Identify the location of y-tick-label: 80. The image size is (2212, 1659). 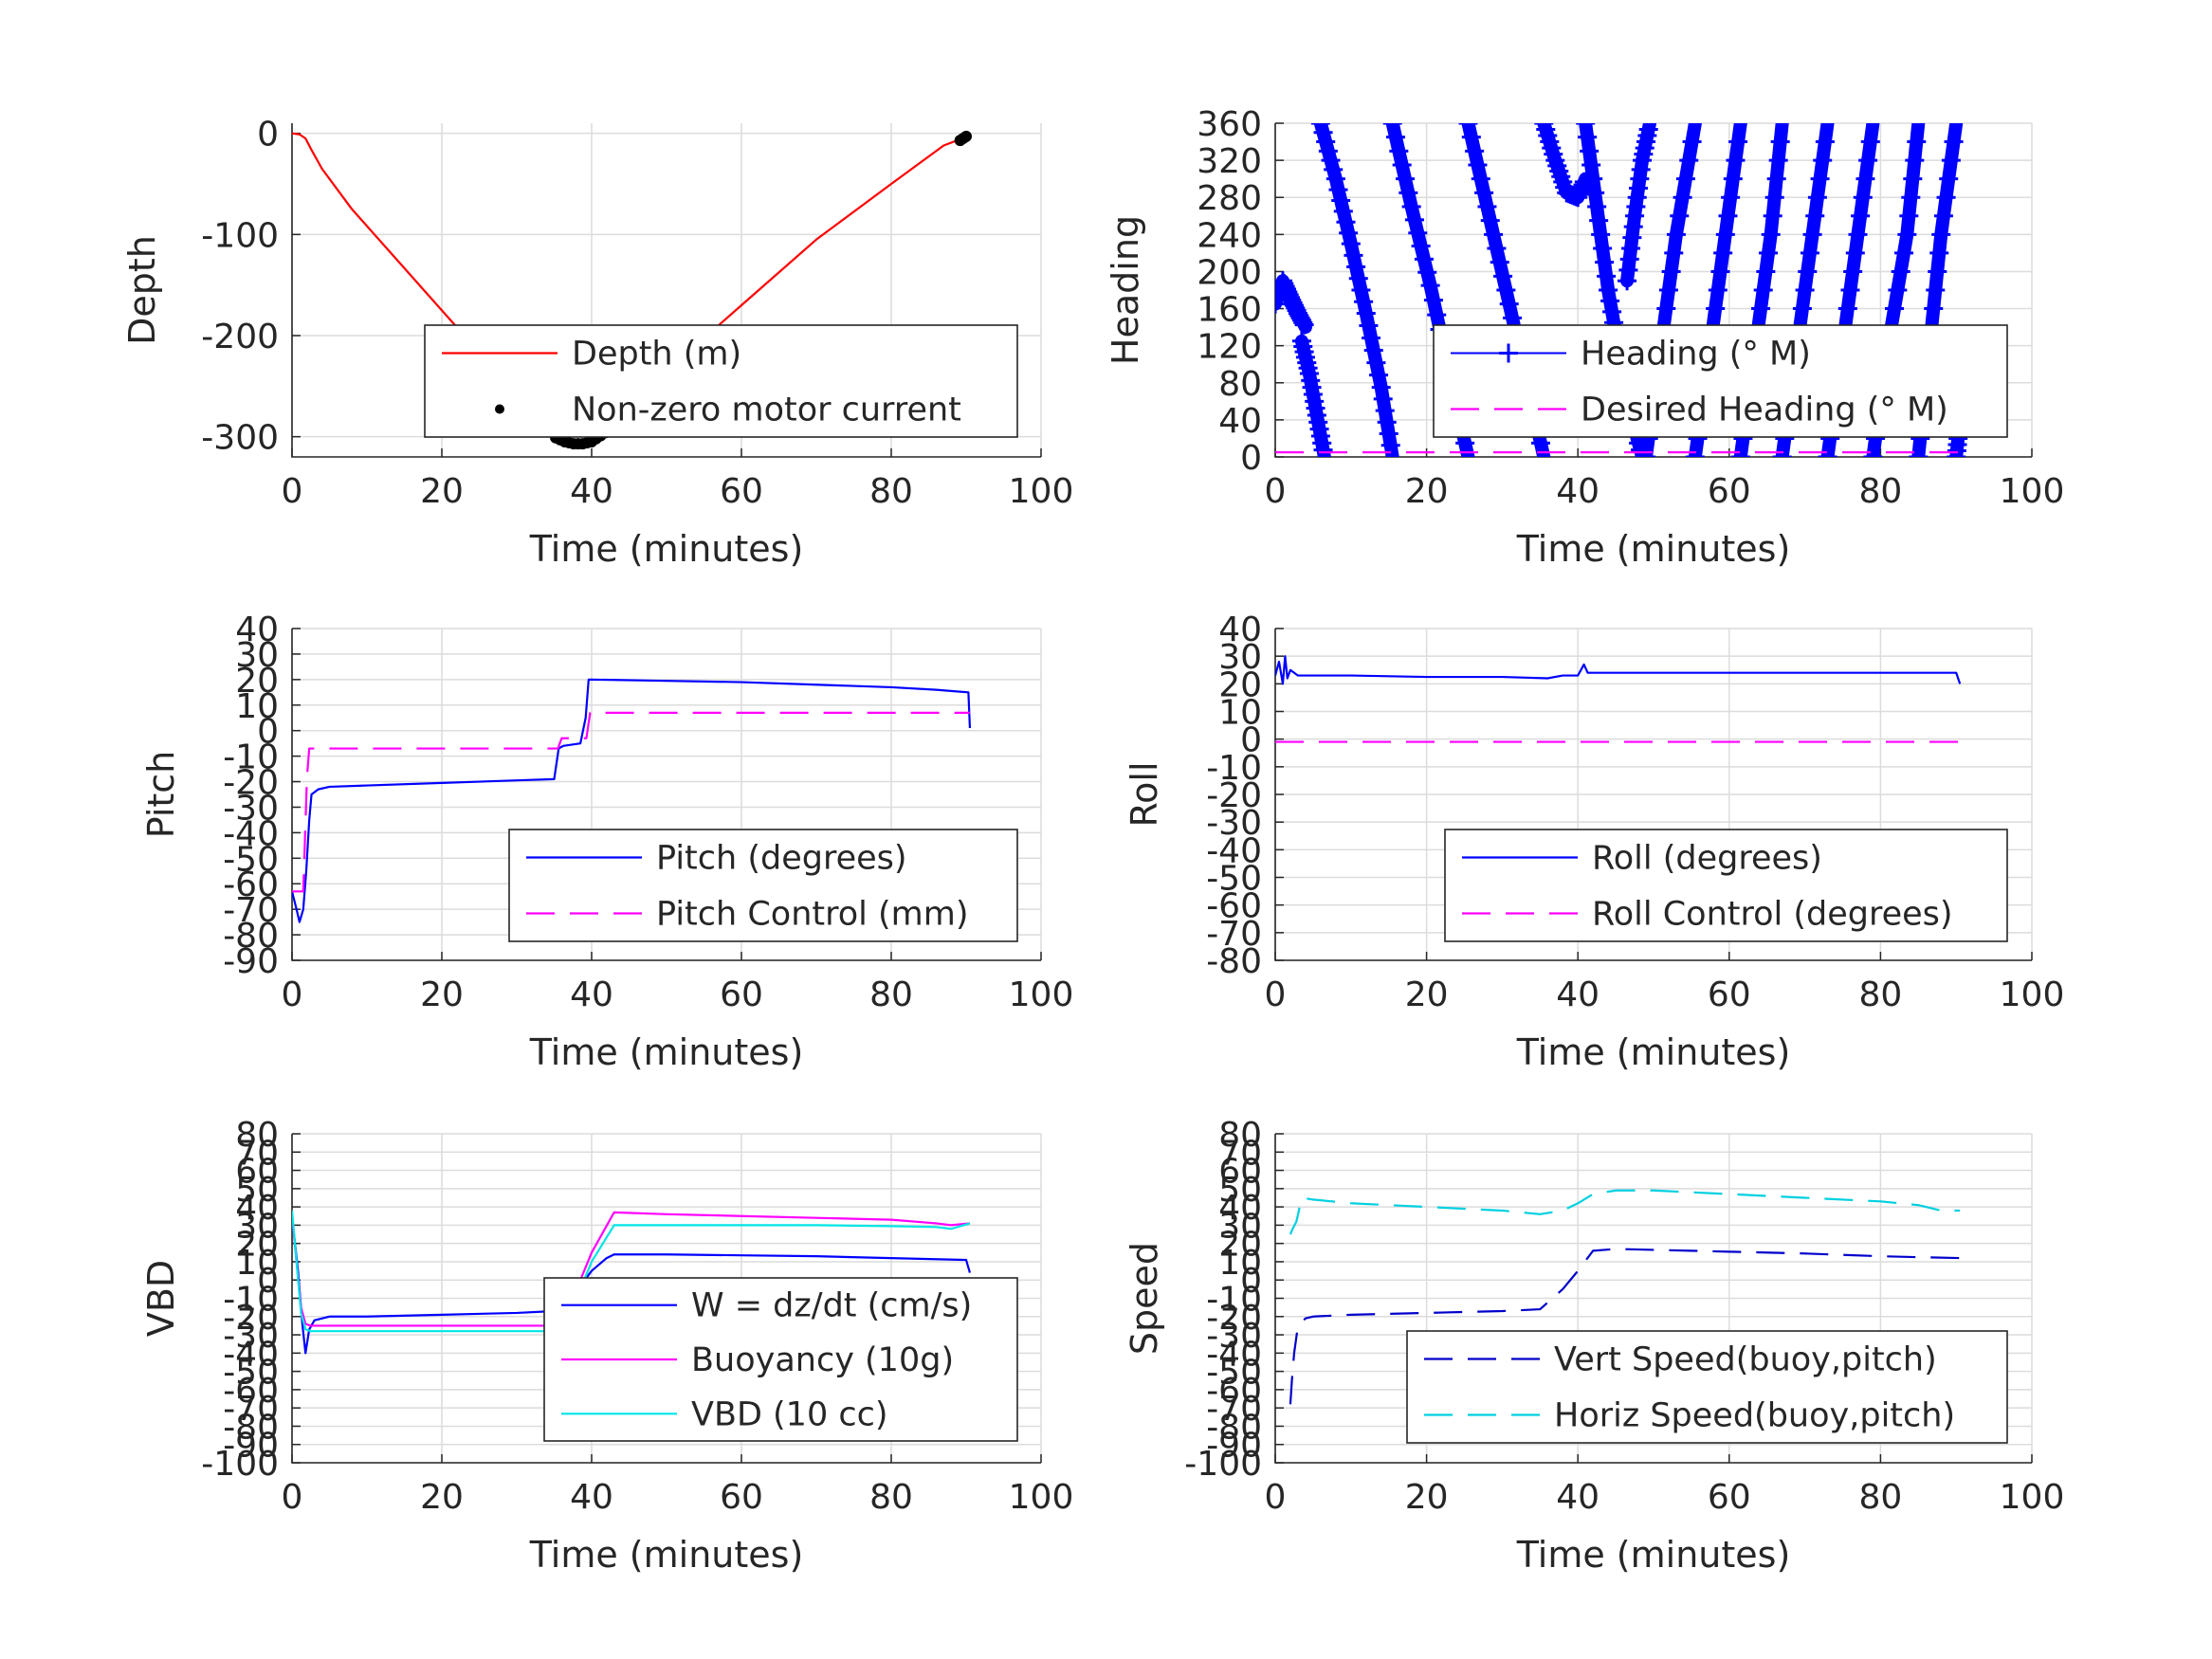
(1240, 1135).